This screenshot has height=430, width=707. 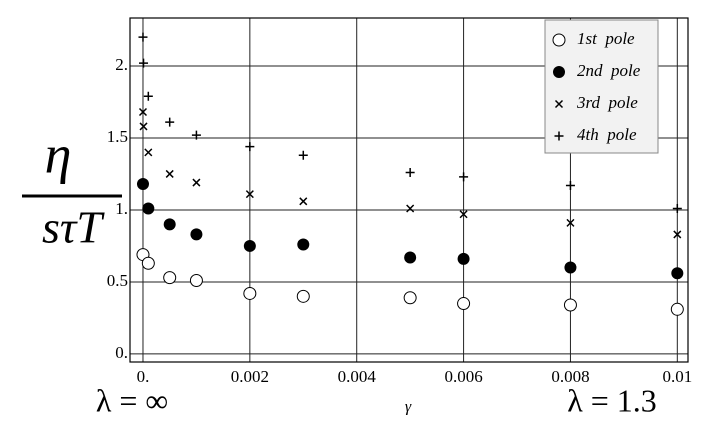 What do you see at coordinates (121, 64) in the screenshot?
I see `y-tick-label: 2.` at bounding box center [121, 64].